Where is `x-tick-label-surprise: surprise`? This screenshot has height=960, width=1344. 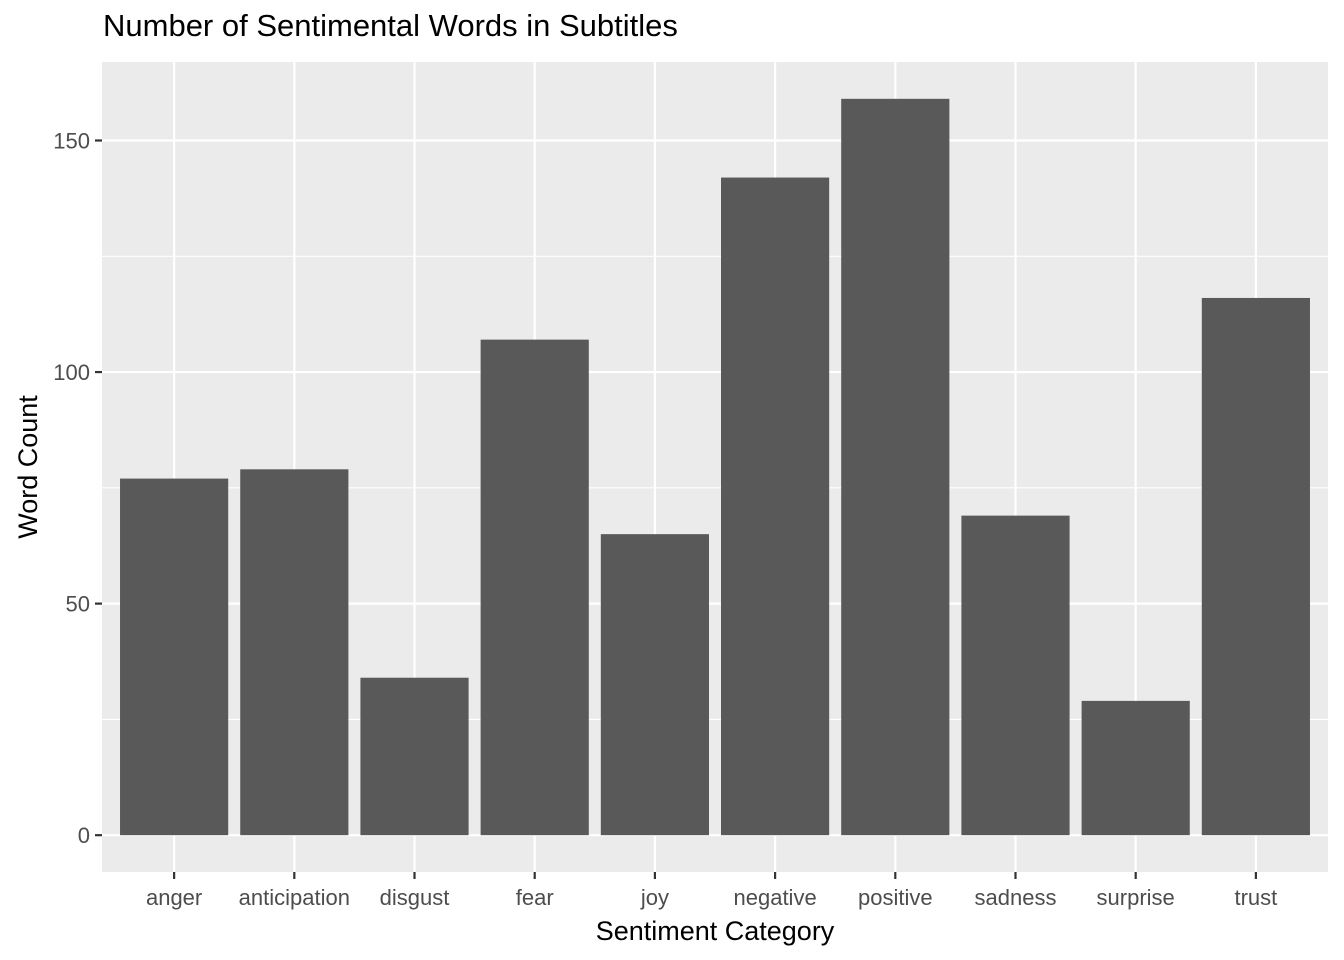 x-tick-label-surprise: surprise is located at coordinates (1136, 897).